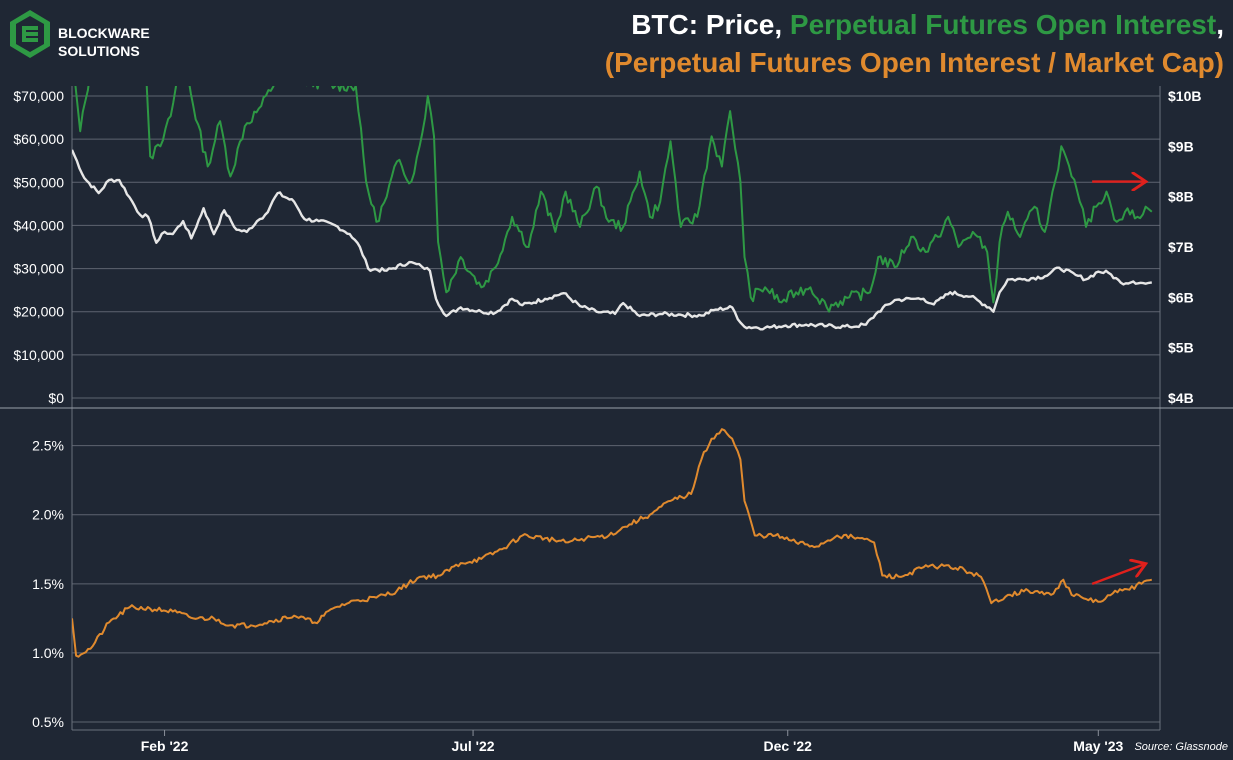  What do you see at coordinates (473, 746) in the screenshot?
I see `x-tick: Jul '22` at bounding box center [473, 746].